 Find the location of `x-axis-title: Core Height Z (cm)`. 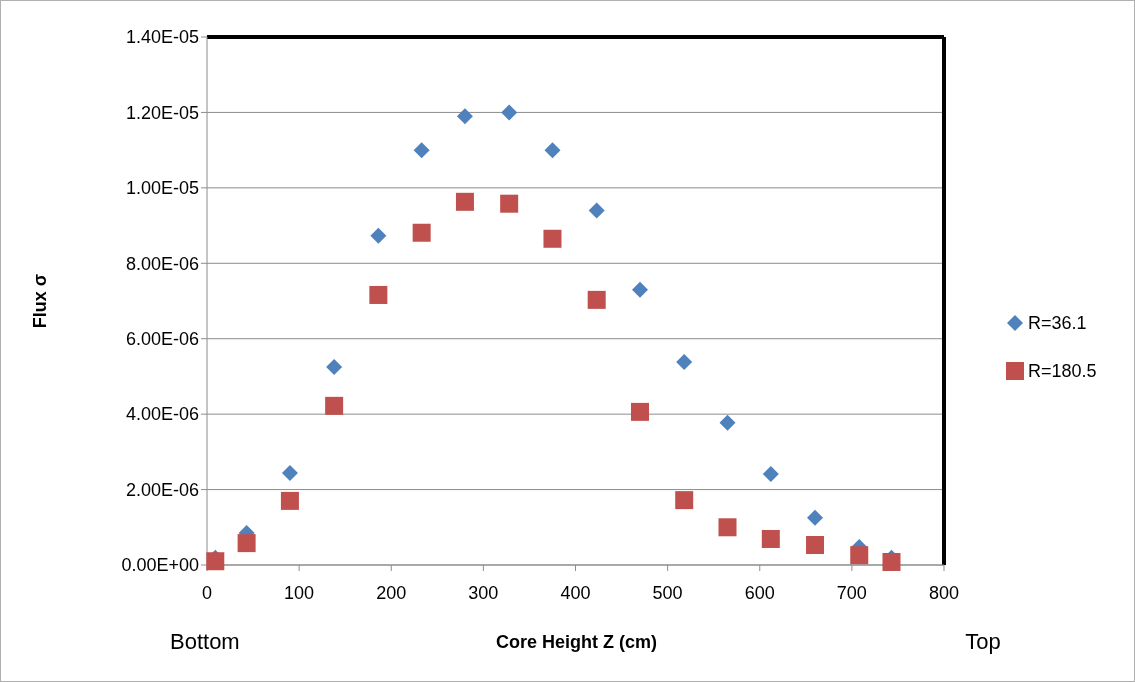

x-axis-title: Core Height Z (cm) is located at coordinates (576, 642).